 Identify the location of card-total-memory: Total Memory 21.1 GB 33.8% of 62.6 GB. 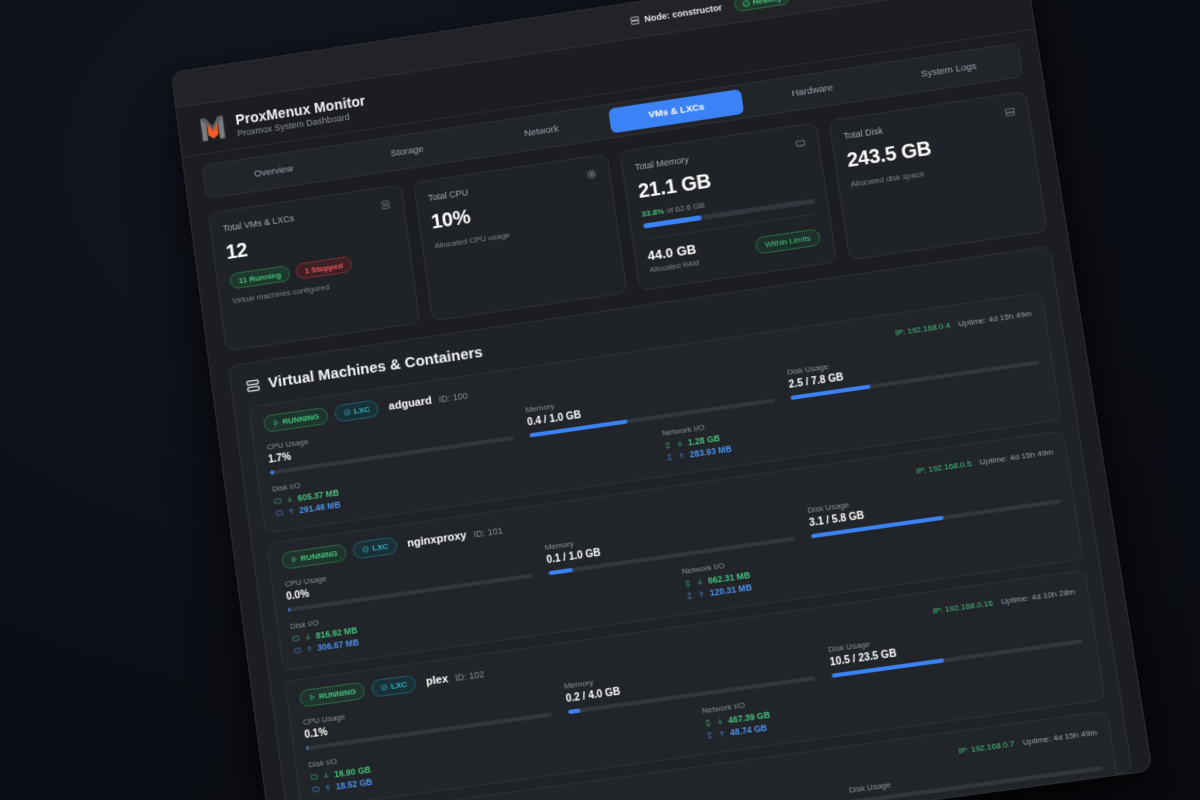
(728, 207).